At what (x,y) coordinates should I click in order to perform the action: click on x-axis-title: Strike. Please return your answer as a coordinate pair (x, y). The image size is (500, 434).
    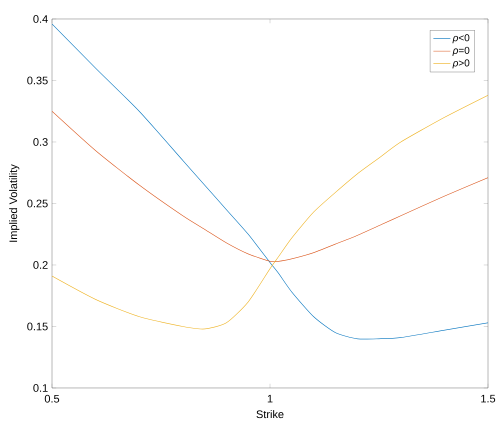
    Looking at the image, I should click on (270, 414).